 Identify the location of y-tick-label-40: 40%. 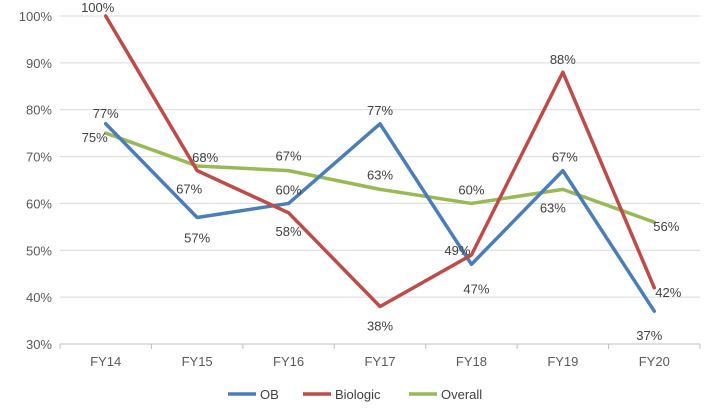
(39, 297).